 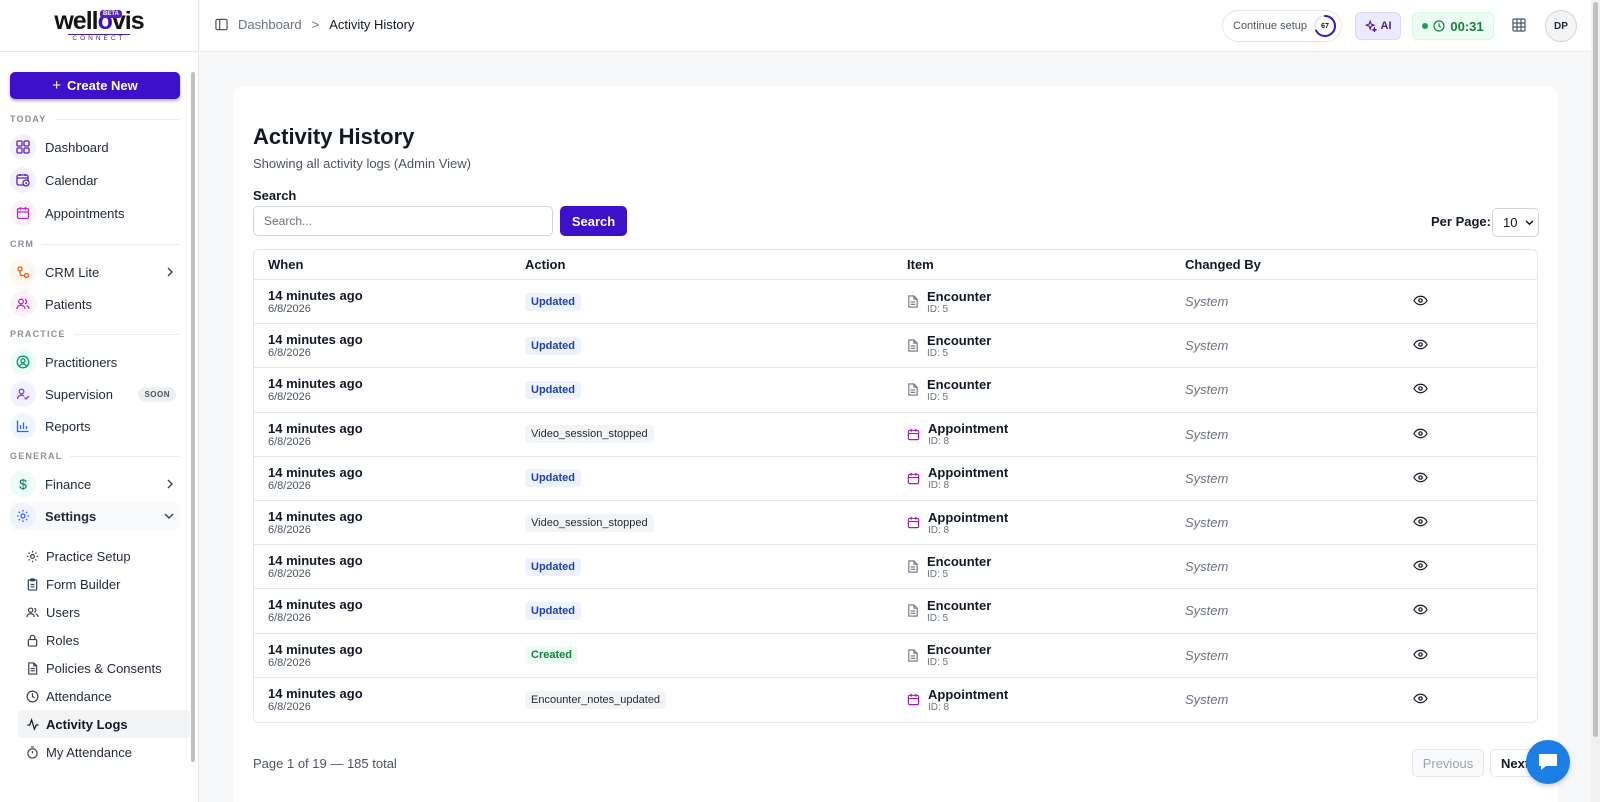 I want to click on ai-button: AI, so click(x=1378, y=26).